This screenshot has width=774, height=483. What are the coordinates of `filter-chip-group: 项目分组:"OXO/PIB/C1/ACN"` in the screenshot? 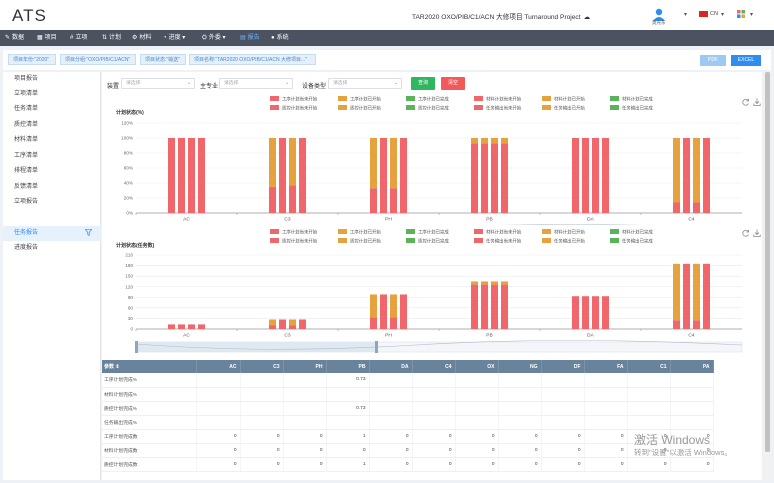 It's located at (98, 59).